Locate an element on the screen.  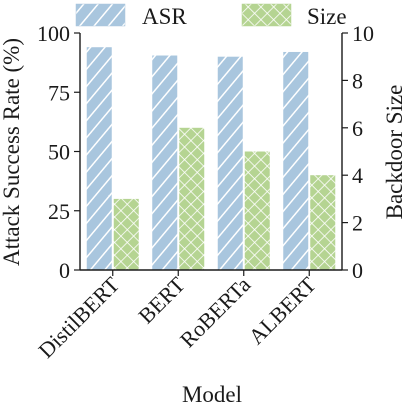
y-axis-label: Attack Success Rate (%) is located at coordinates (12, 152).